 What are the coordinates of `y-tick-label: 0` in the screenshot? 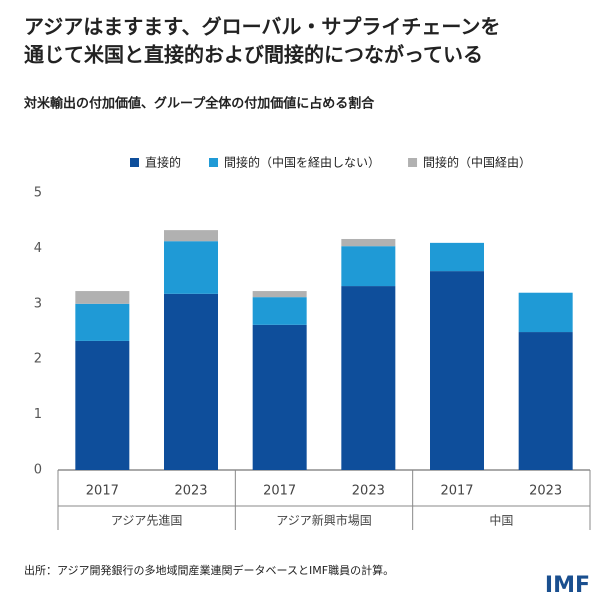 It's located at (38, 470).